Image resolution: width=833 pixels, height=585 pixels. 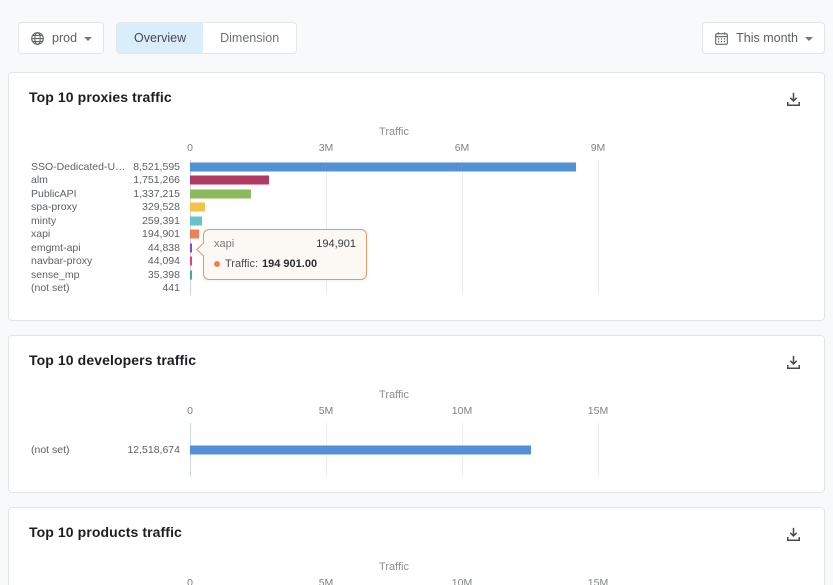 I want to click on card-header: Top 10 proxies traffic, so click(x=416, y=99).